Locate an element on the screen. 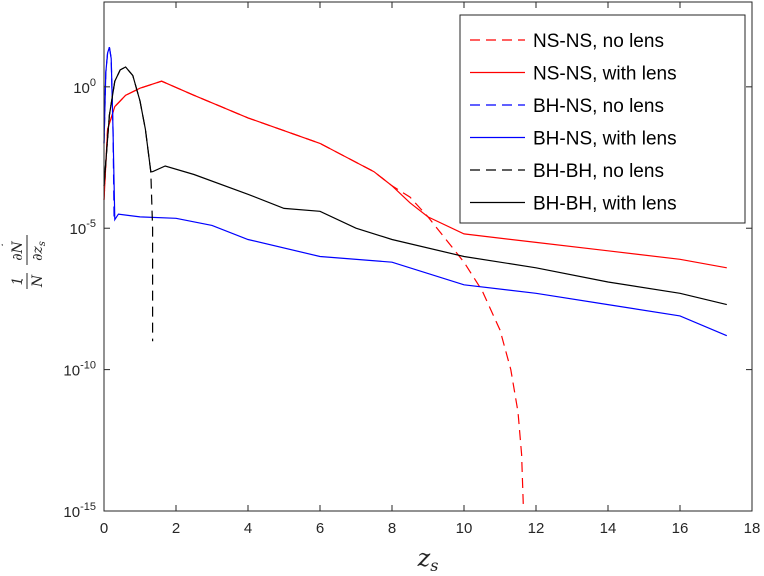 The width and height of the screenshot is (764, 576). x-tick-label: 10 is located at coordinates (464, 528).